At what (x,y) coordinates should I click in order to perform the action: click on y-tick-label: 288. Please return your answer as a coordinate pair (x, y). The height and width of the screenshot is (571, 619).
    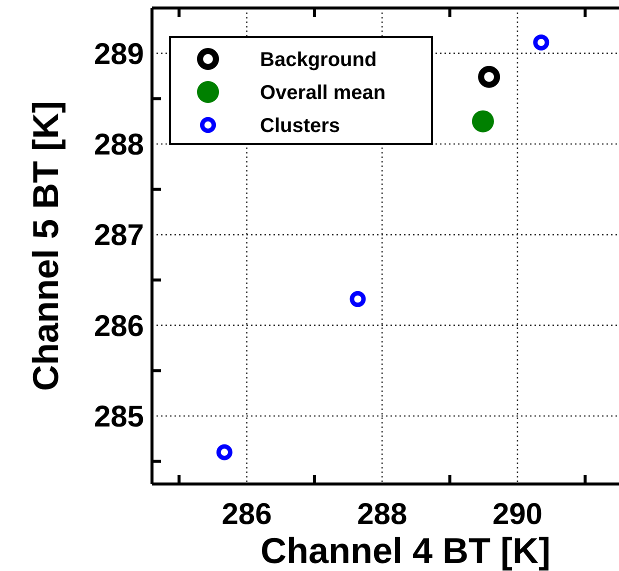
    Looking at the image, I should click on (119, 145).